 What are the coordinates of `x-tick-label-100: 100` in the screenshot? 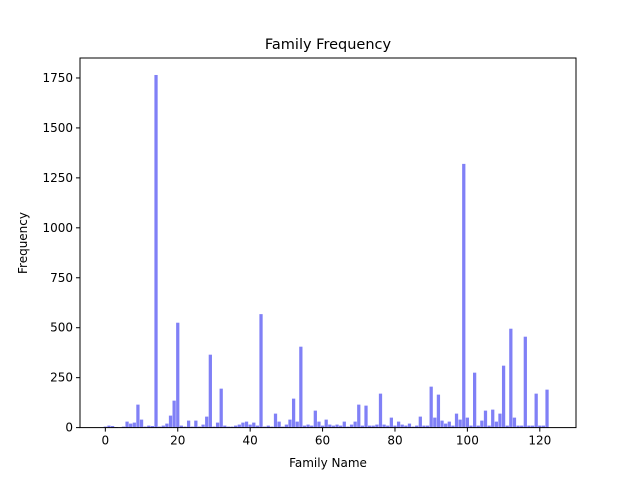 It's located at (467, 441).